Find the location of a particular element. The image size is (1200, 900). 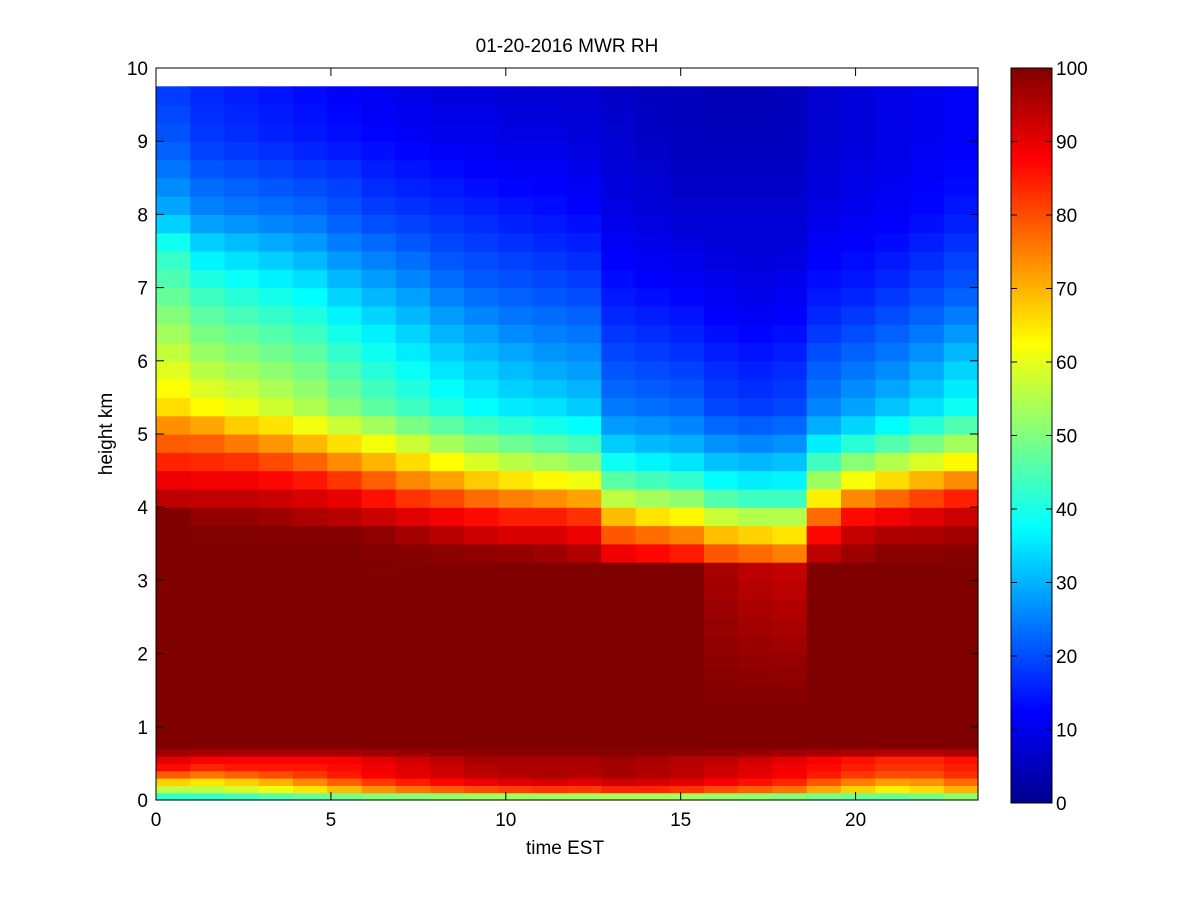

colorbar-tick-label: 50 is located at coordinates (1066, 437).